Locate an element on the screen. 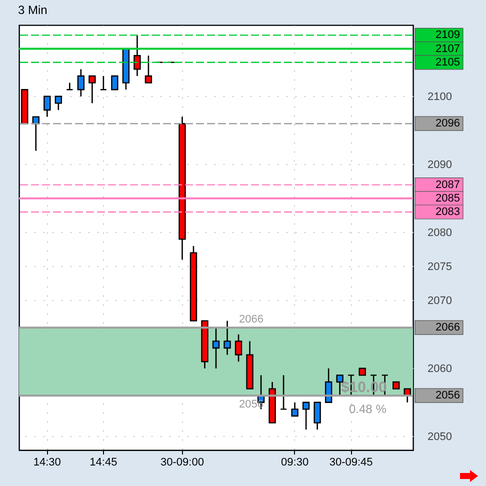 The width and height of the screenshot is (486, 486). ref-line-label: 2085 is located at coordinates (448, 198).